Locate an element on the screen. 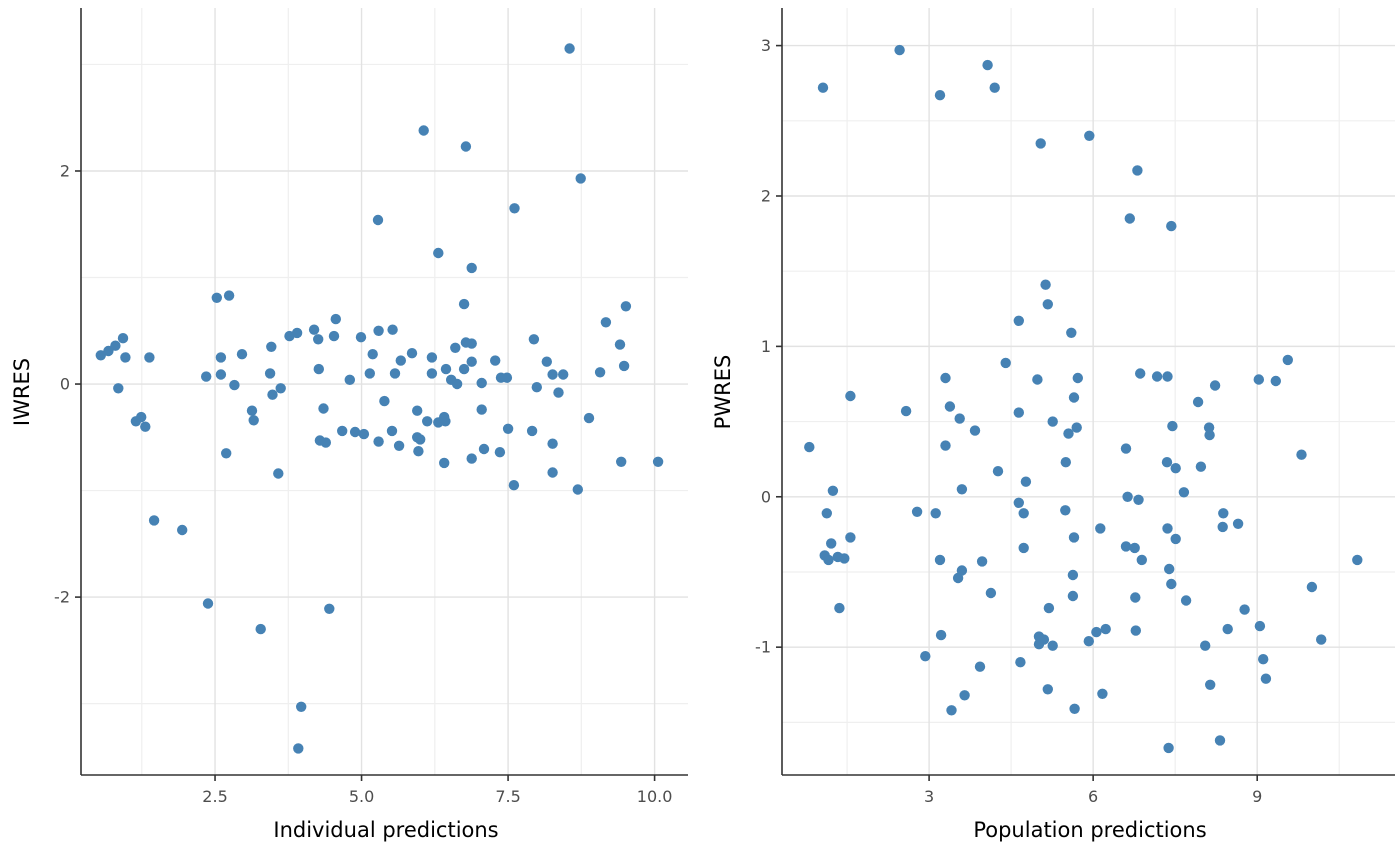  y-tick-label: 2 is located at coordinates (65, 170).